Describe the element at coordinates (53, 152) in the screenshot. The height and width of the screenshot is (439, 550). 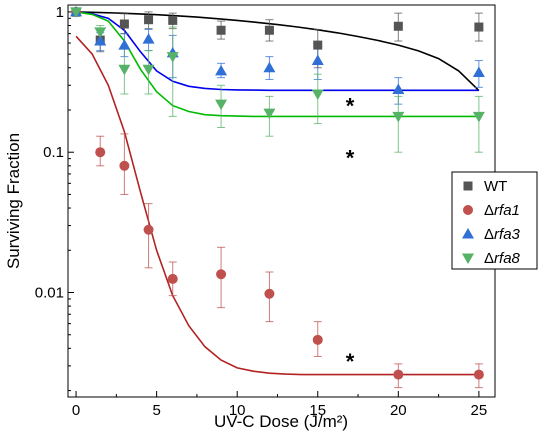
I see `y-tick-label: 0.1` at that location.